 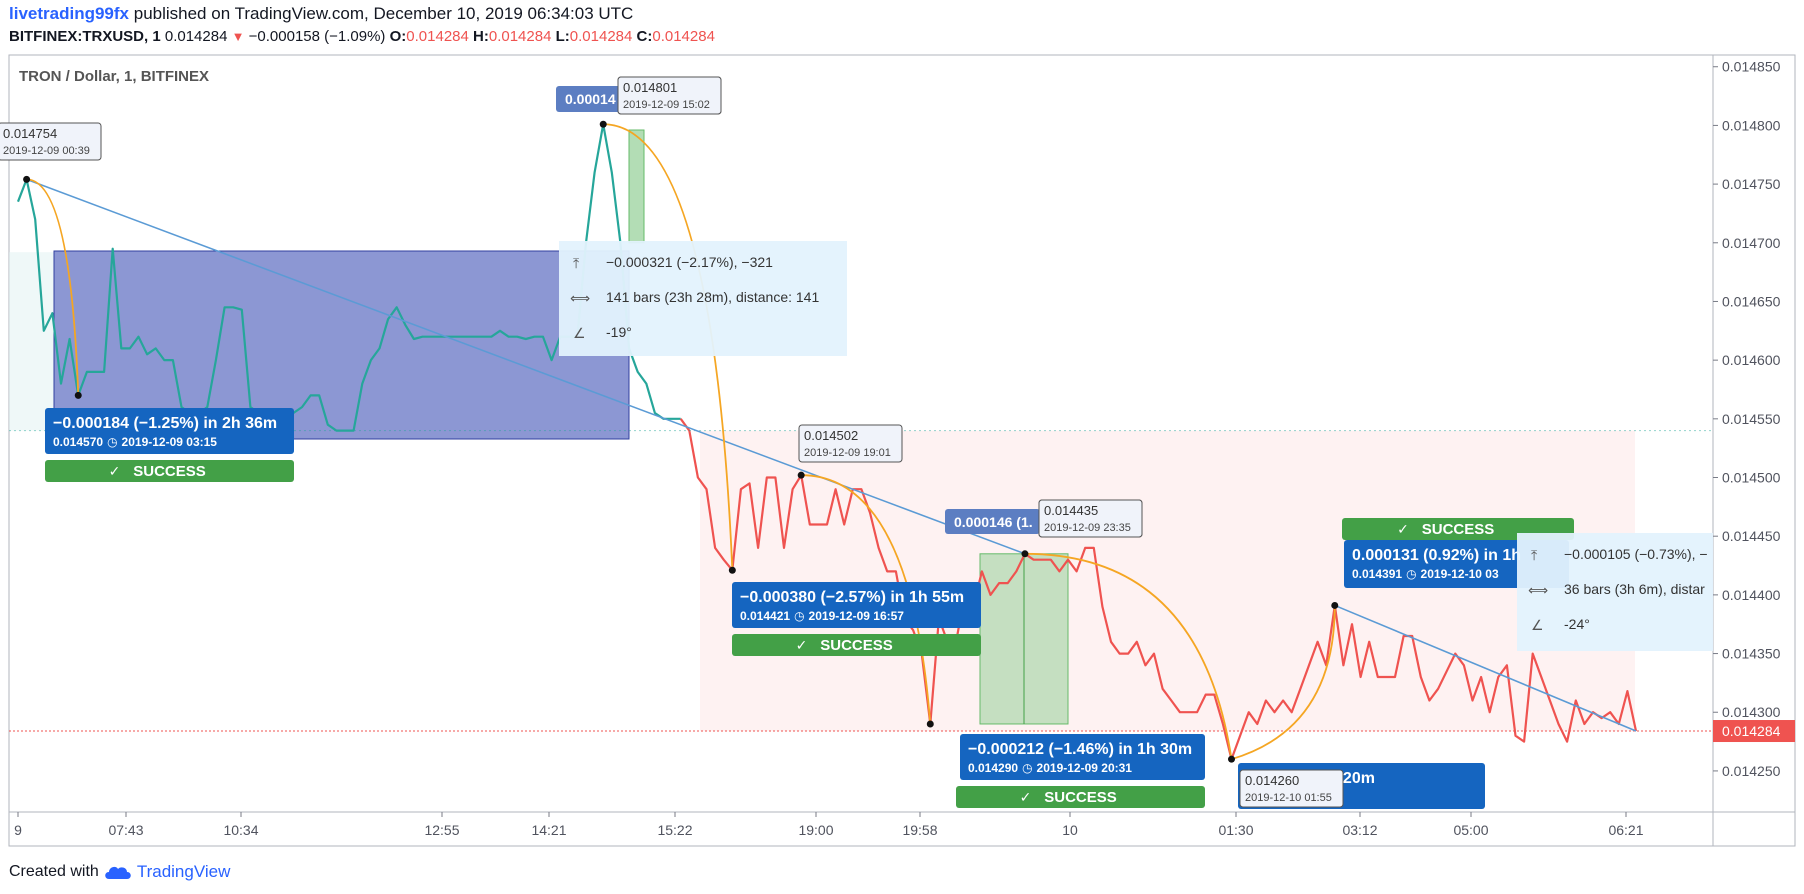 What do you see at coordinates (1403, 529) in the screenshot?
I see `check-icon-4: ✓` at bounding box center [1403, 529].